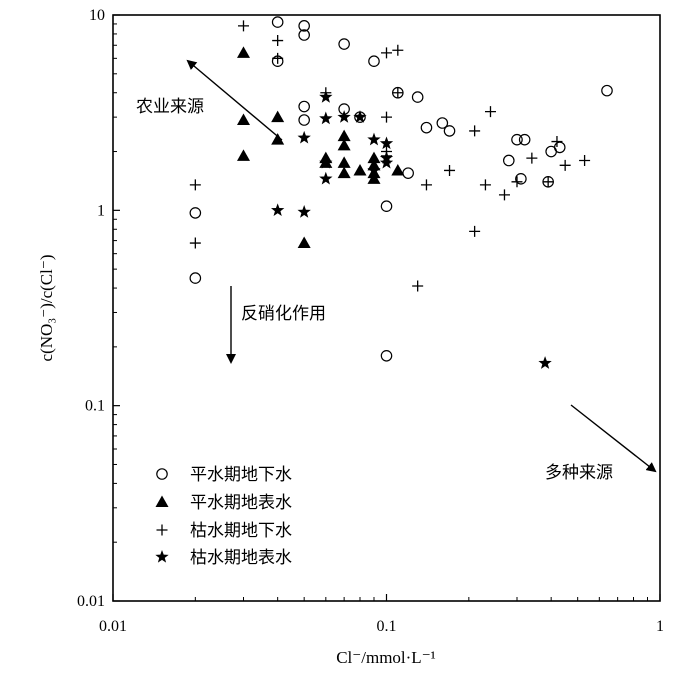 Image resolution: width=700 pixels, height=673 pixels. Describe the element at coordinates (162, 501) in the screenshot. I see `legend-filled-triangle-icon` at that location.